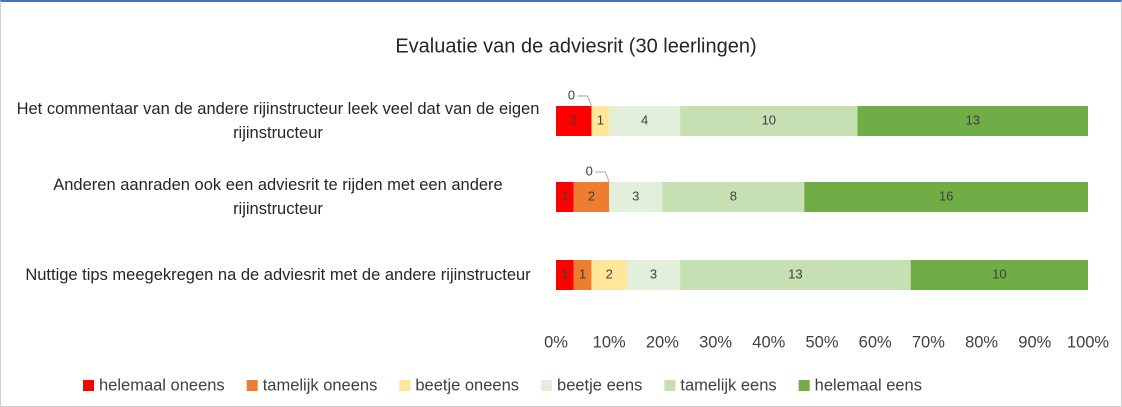 Image resolution: width=1122 pixels, height=407 pixels. What do you see at coordinates (928, 342) in the screenshot?
I see `x-tick-label: 70%` at bounding box center [928, 342].